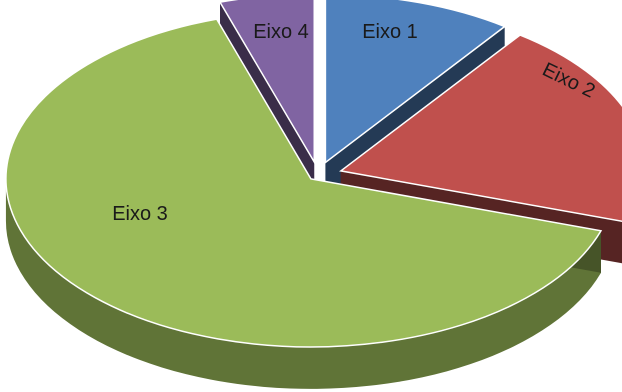 The width and height of the screenshot is (622, 392). Describe the element at coordinates (140, 214) in the screenshot. I see `slice-label-eixo-3: Eixo 3` at that location.